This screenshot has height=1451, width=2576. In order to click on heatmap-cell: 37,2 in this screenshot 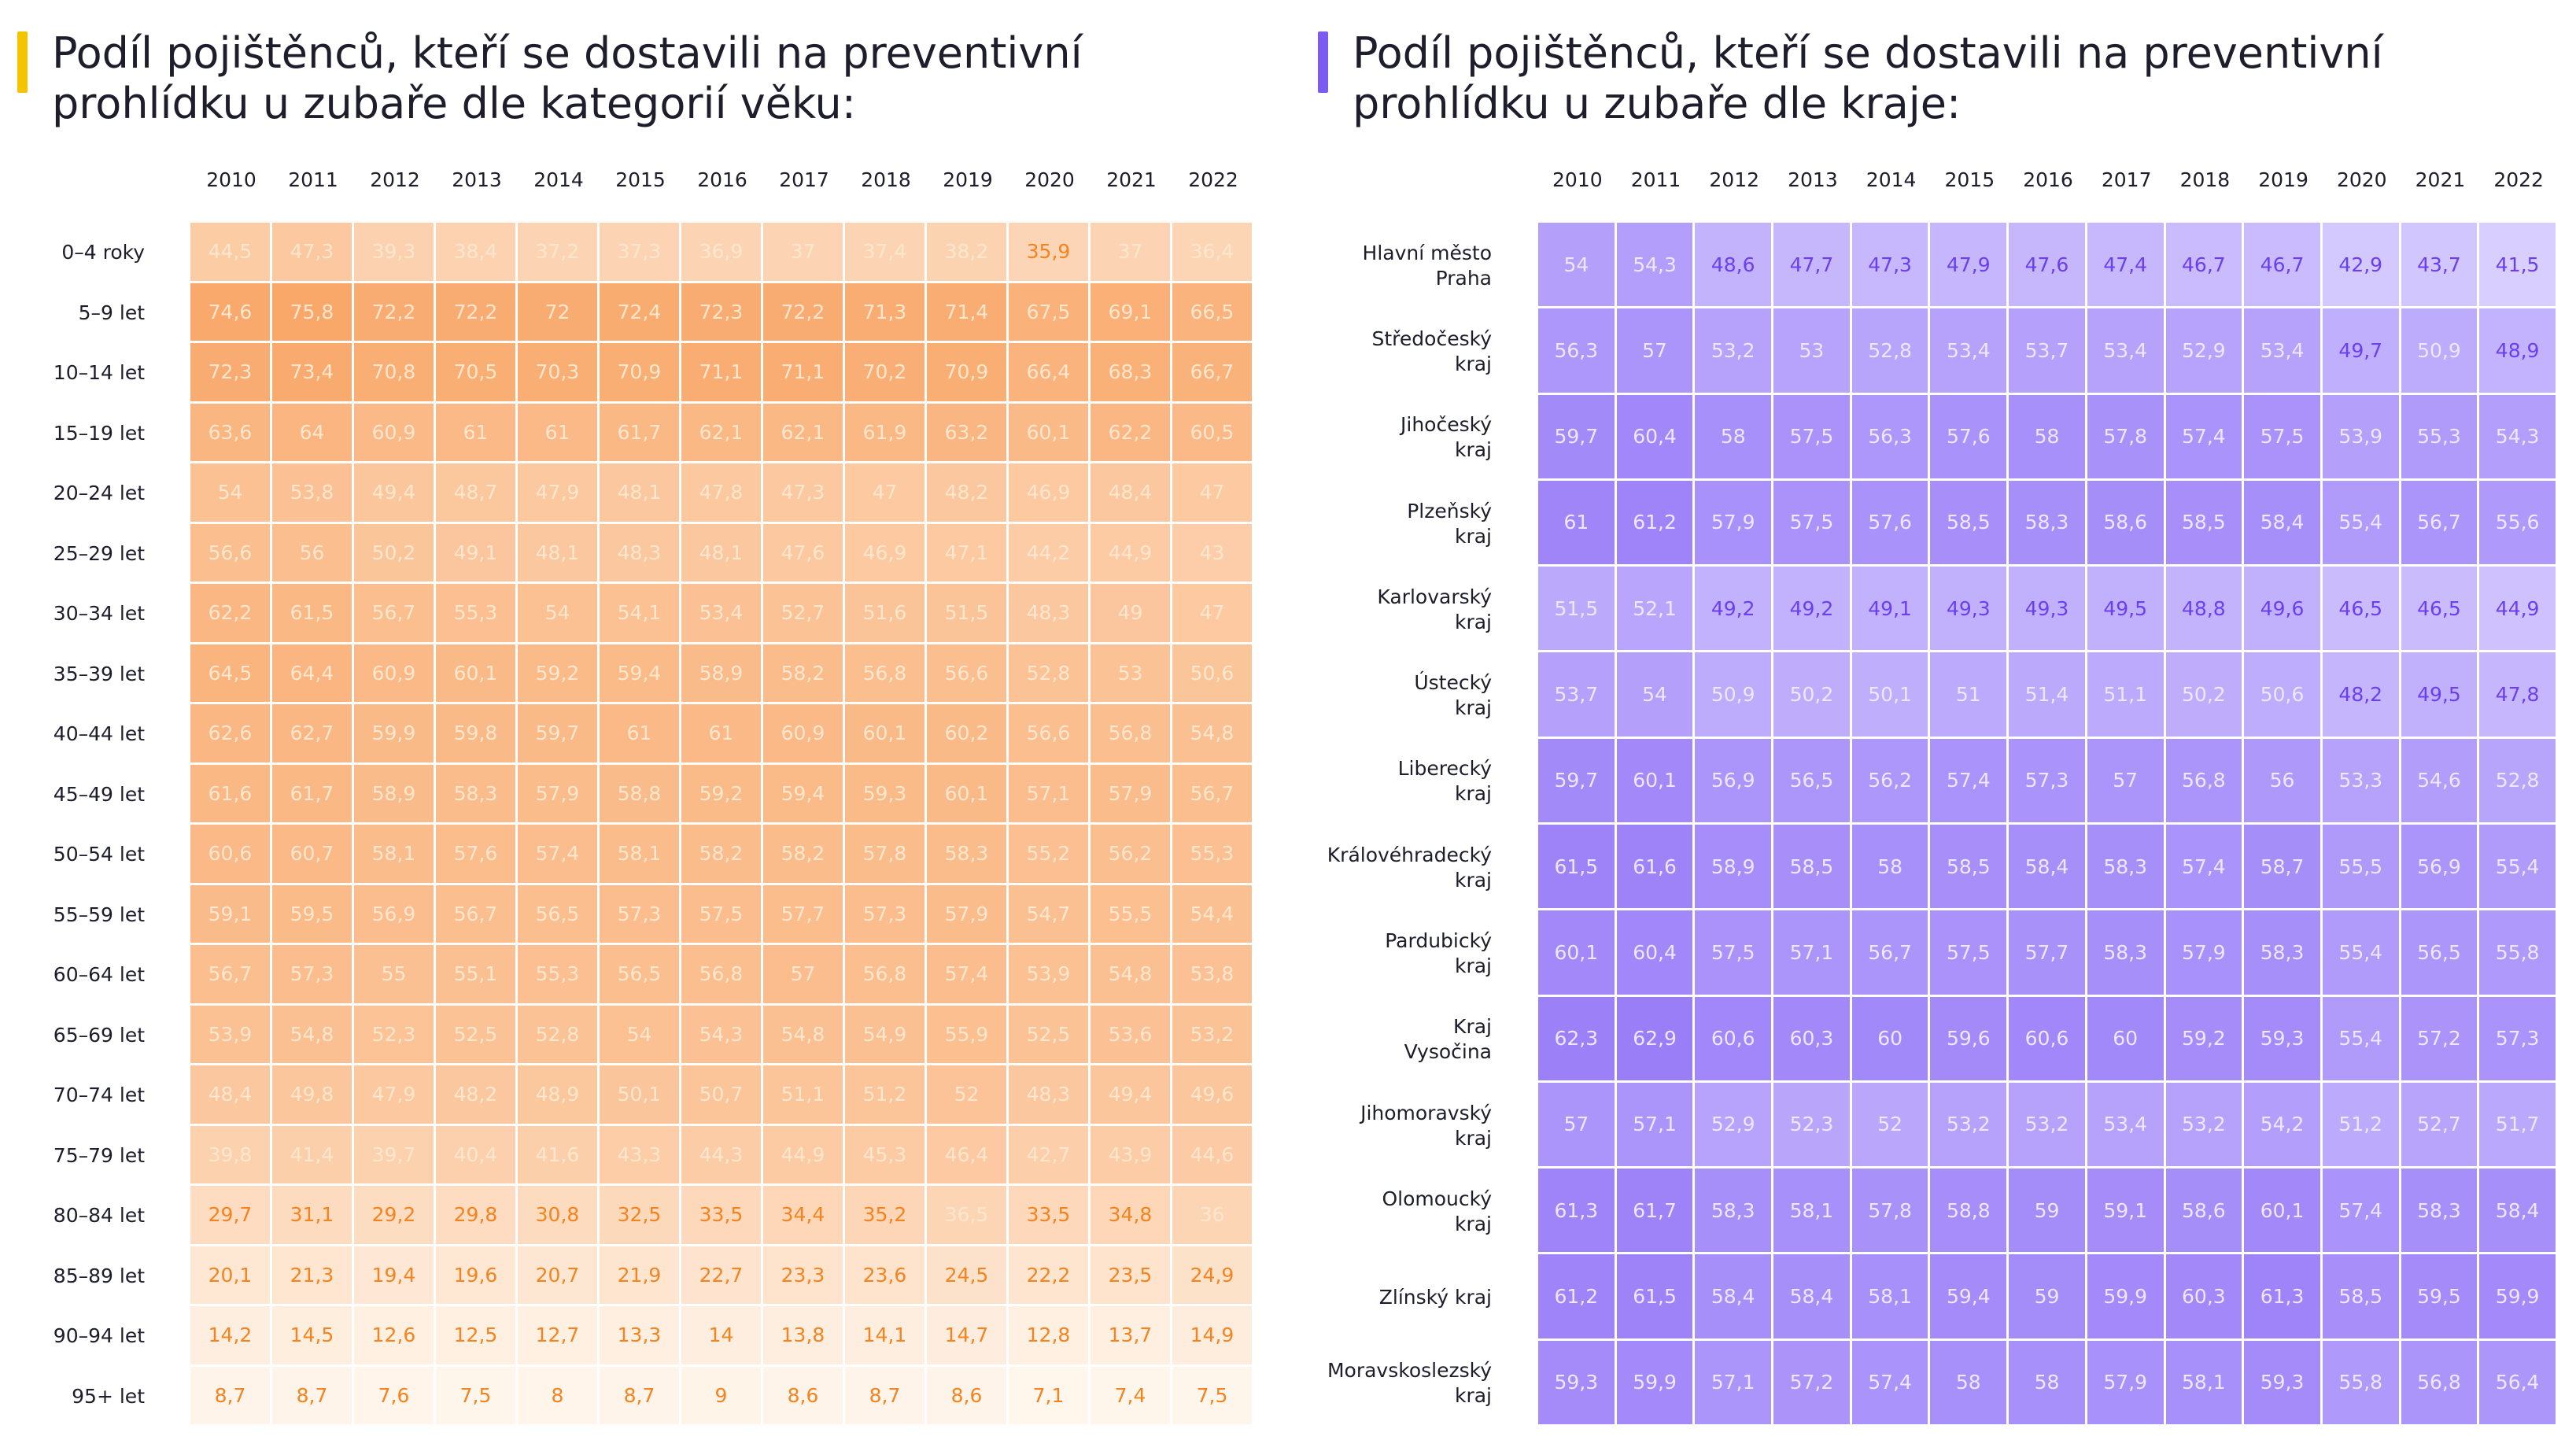, I will do `click(559, 253)`.